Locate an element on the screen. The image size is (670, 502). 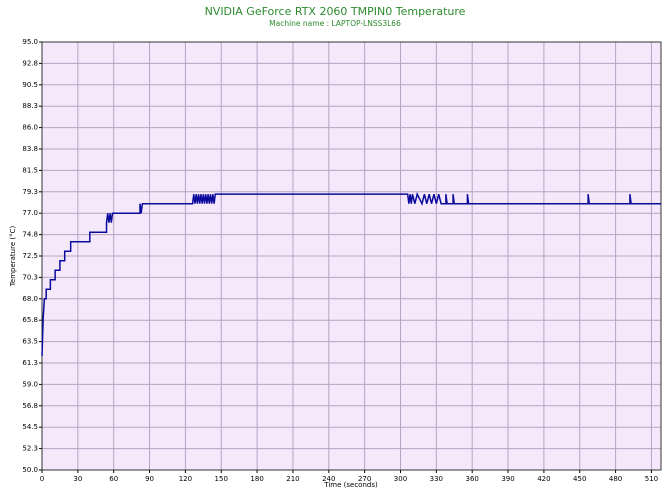
y-tick-label: 92.8 is located at coordinates (30, 63).